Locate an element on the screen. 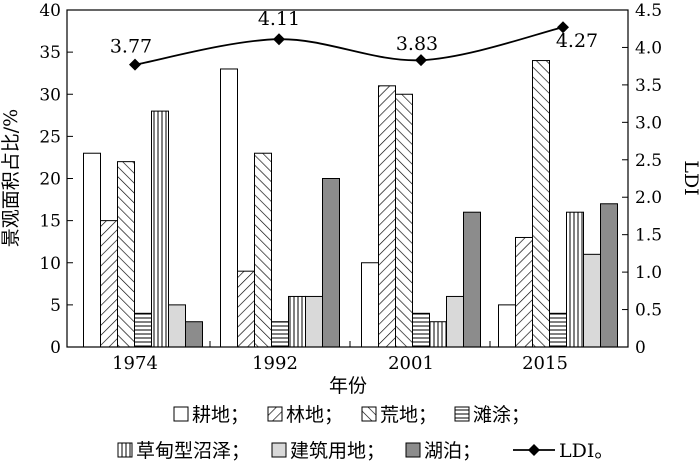 This screenshot has height=470, width=700. y-right-tick-label: 3.0 is located at coordinates (648, 123).